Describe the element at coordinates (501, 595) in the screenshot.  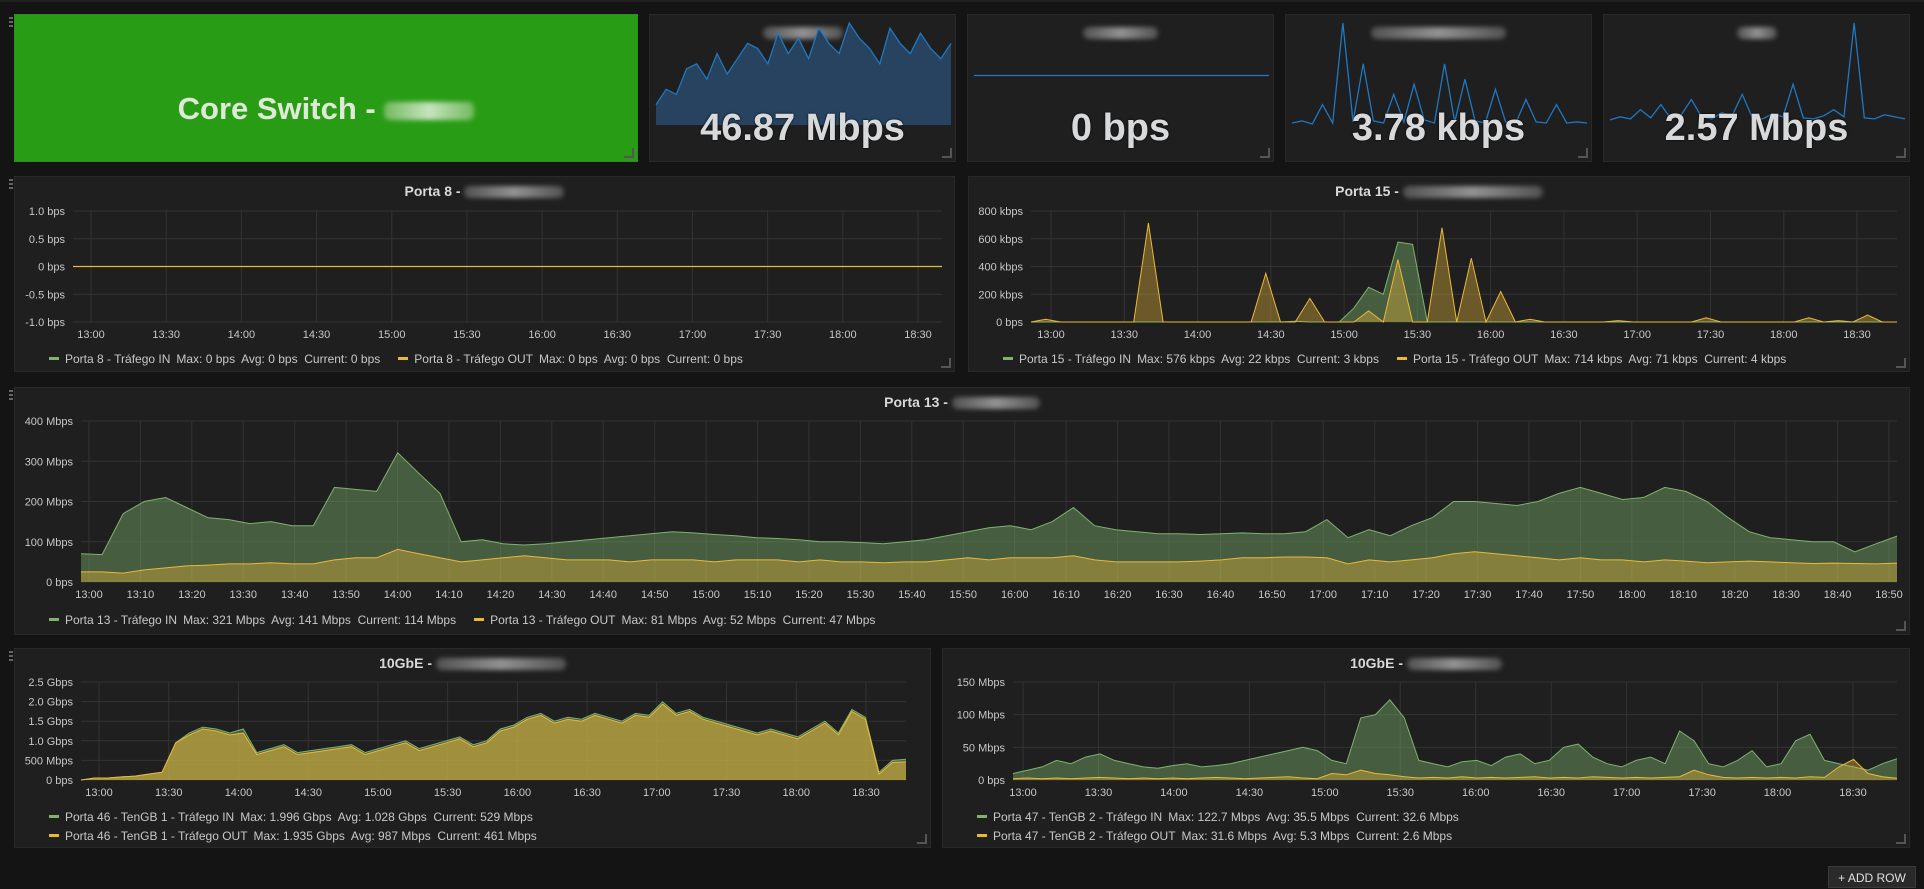
I see `x-tick-label: 14:20` at that location.